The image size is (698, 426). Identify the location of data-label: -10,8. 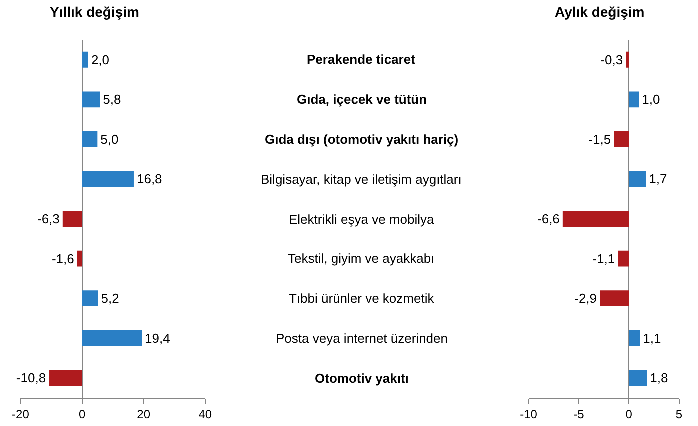
(31, 378).